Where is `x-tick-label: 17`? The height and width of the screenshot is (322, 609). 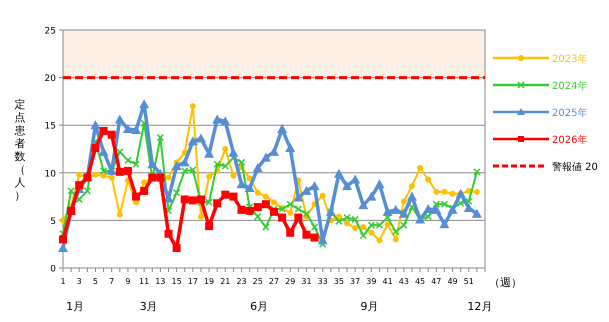 x-tick-label: 17 is located at coordinates (193, 281).